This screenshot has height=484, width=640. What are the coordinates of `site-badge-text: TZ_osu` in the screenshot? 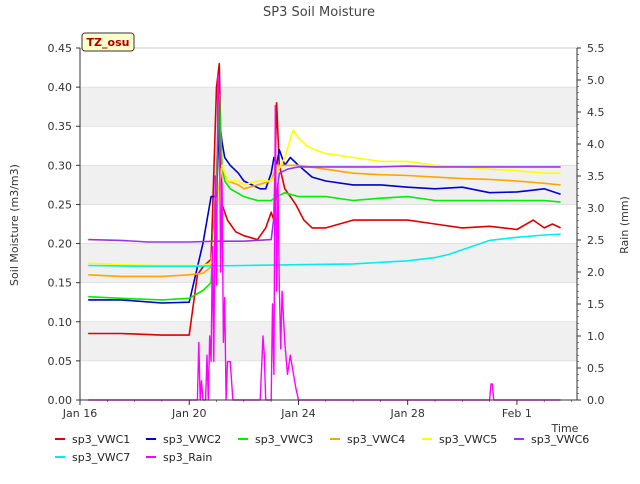 It's located at (108, 42).